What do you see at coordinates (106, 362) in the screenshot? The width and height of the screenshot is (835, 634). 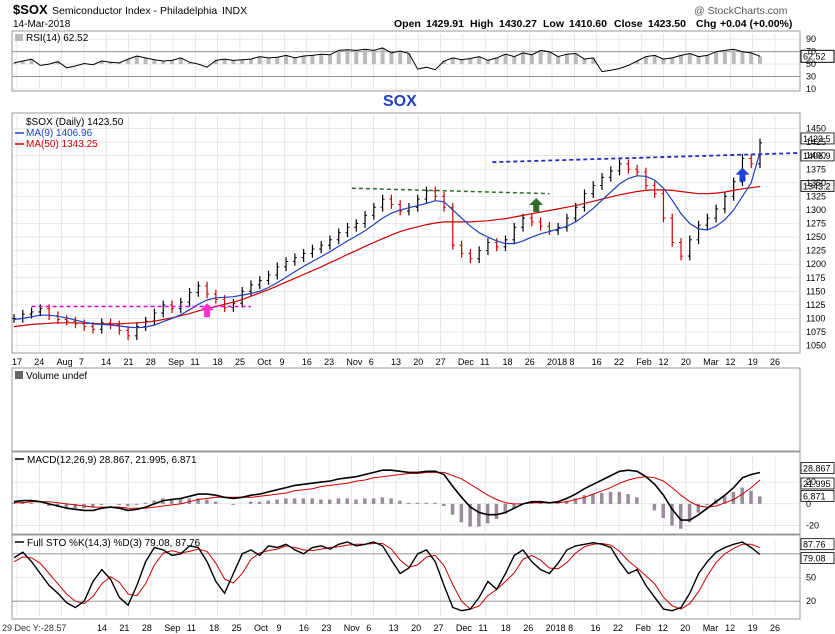 I see `price-x-tick-label: 14` at bounding box center [106, 362].